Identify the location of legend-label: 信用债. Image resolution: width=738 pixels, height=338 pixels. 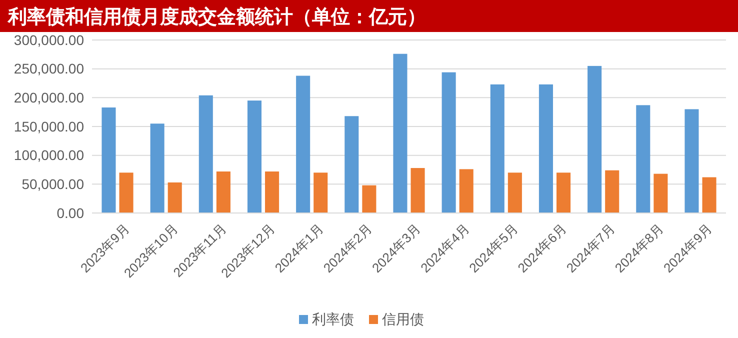
(403, 319).